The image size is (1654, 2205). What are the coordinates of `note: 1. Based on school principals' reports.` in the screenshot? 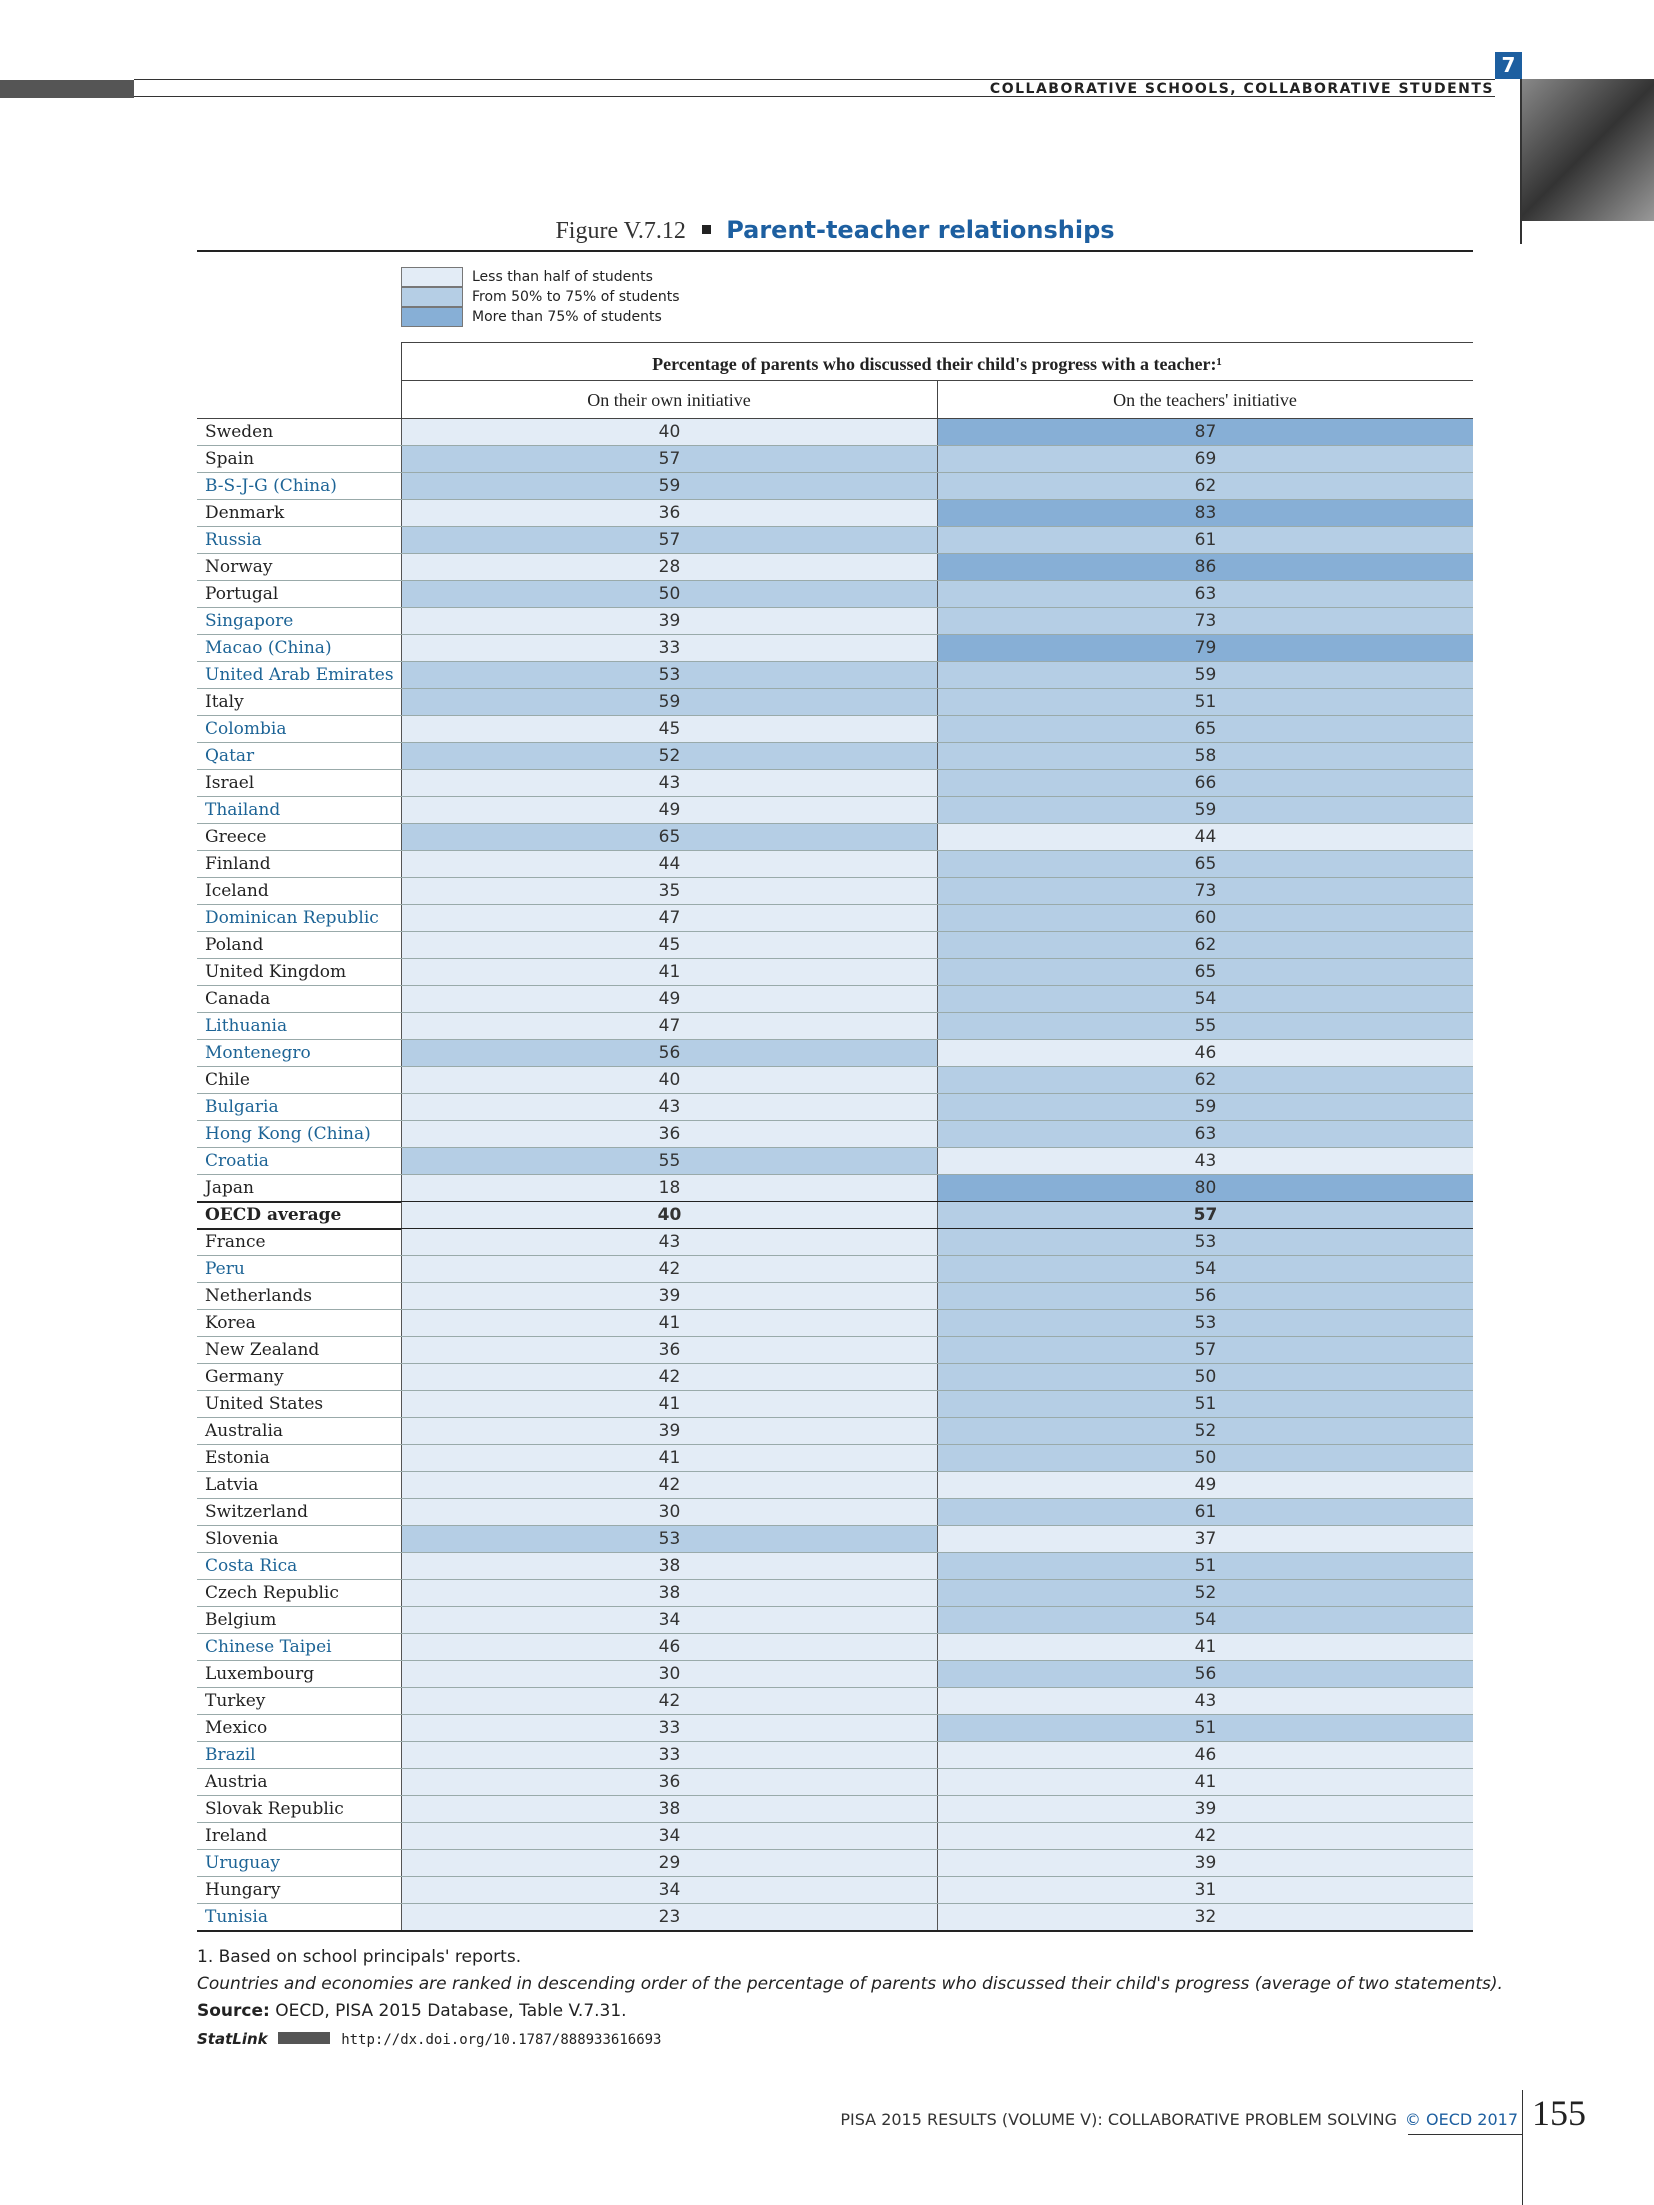 It's located at (359, 1957).